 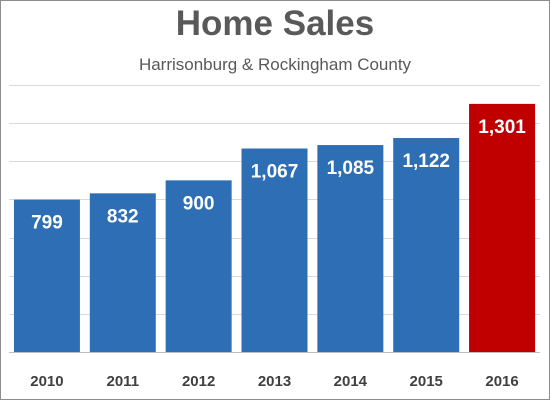 What do you see at coordinates (47, 223) in the screenshot?
I see `bar-value-label: 799` at bounding box center [47, 223].